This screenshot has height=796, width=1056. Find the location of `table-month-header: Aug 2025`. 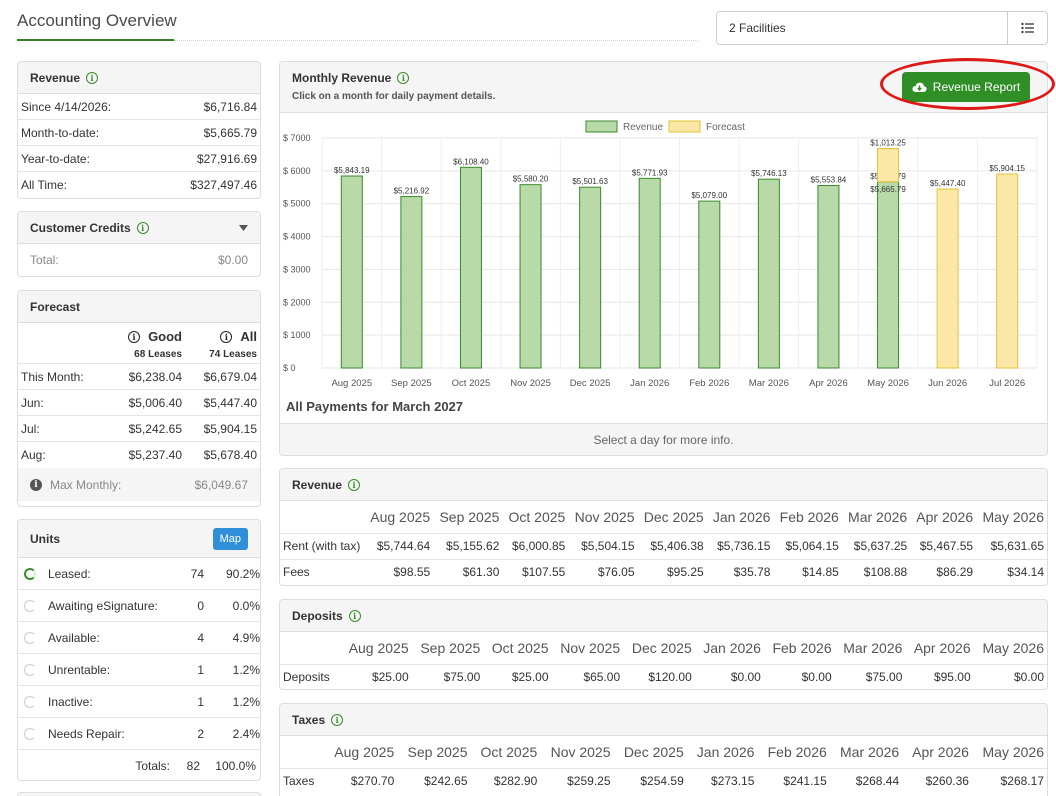

table-month-header: Aug 2025 is located at coordinates (361, 752).